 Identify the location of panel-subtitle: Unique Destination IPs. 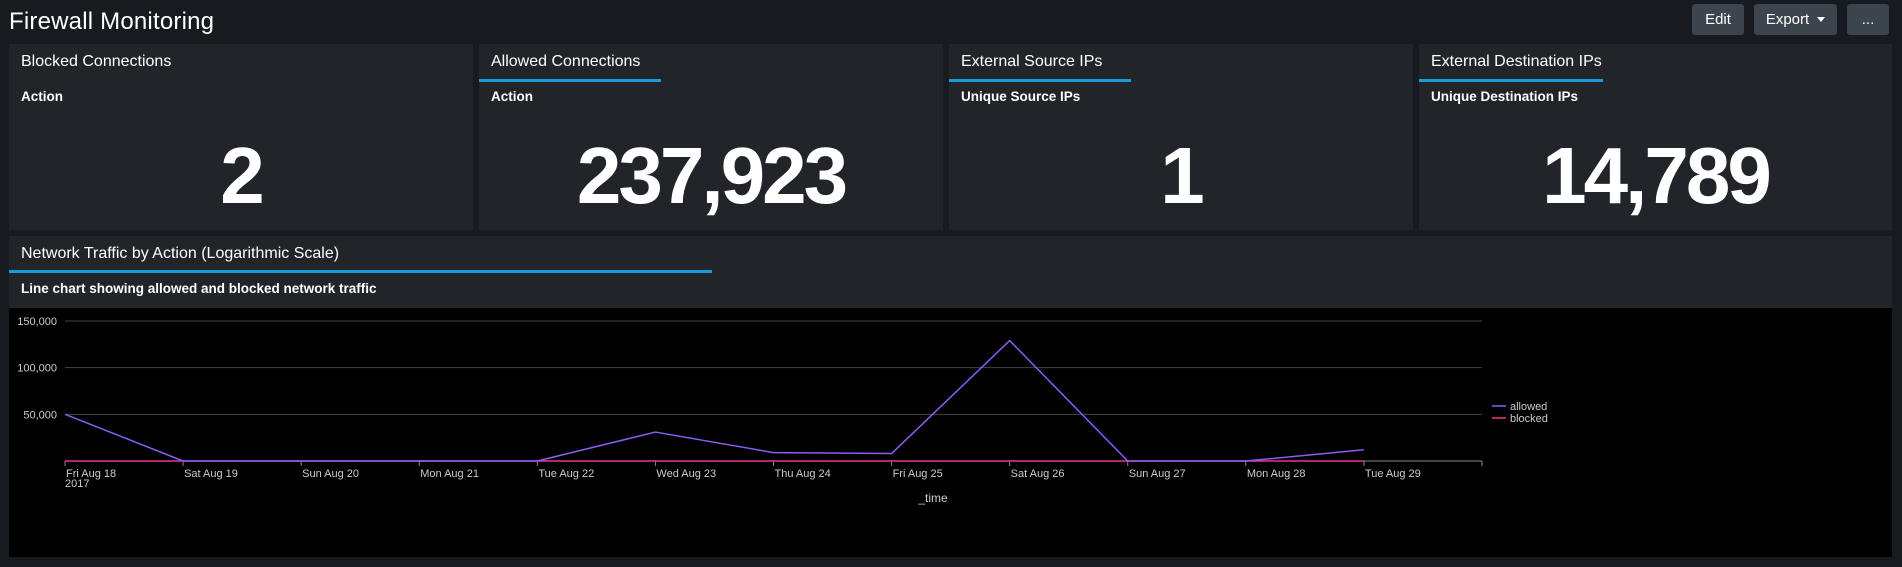
(1505, 96).